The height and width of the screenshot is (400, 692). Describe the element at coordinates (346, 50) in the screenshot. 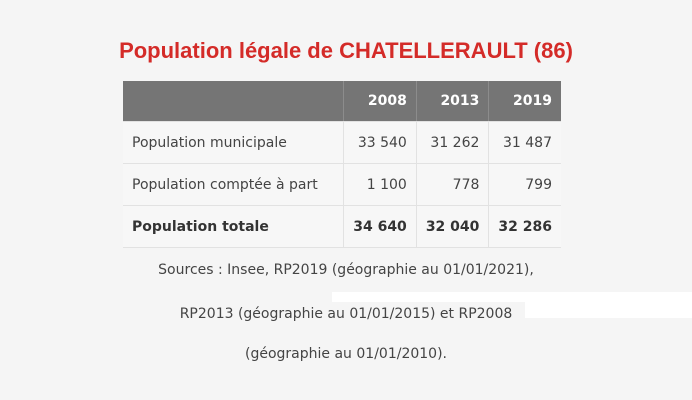

I see `page-title: Population légale de CHATELLERAULT (86)` at that location.